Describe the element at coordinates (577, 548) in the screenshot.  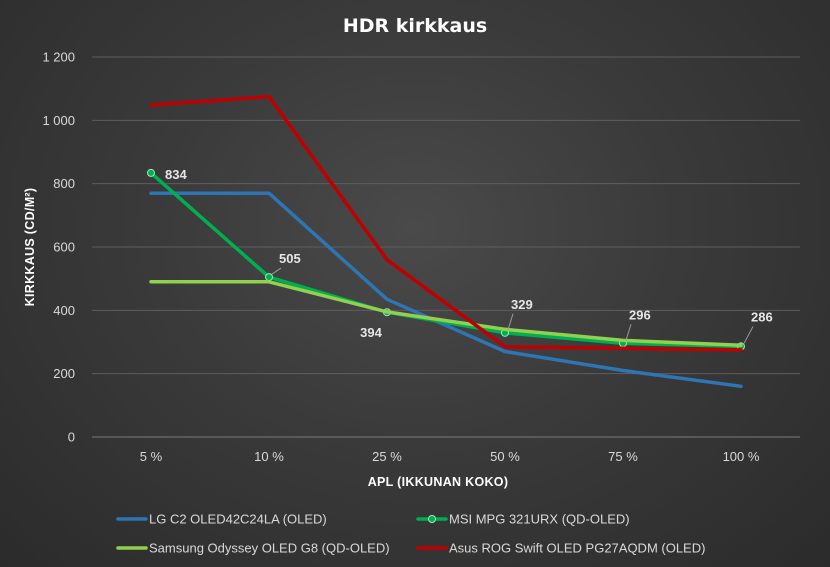
I see `legend-label: Asus ROG Swift OLED PG27AQDM (OLED)` at that location.